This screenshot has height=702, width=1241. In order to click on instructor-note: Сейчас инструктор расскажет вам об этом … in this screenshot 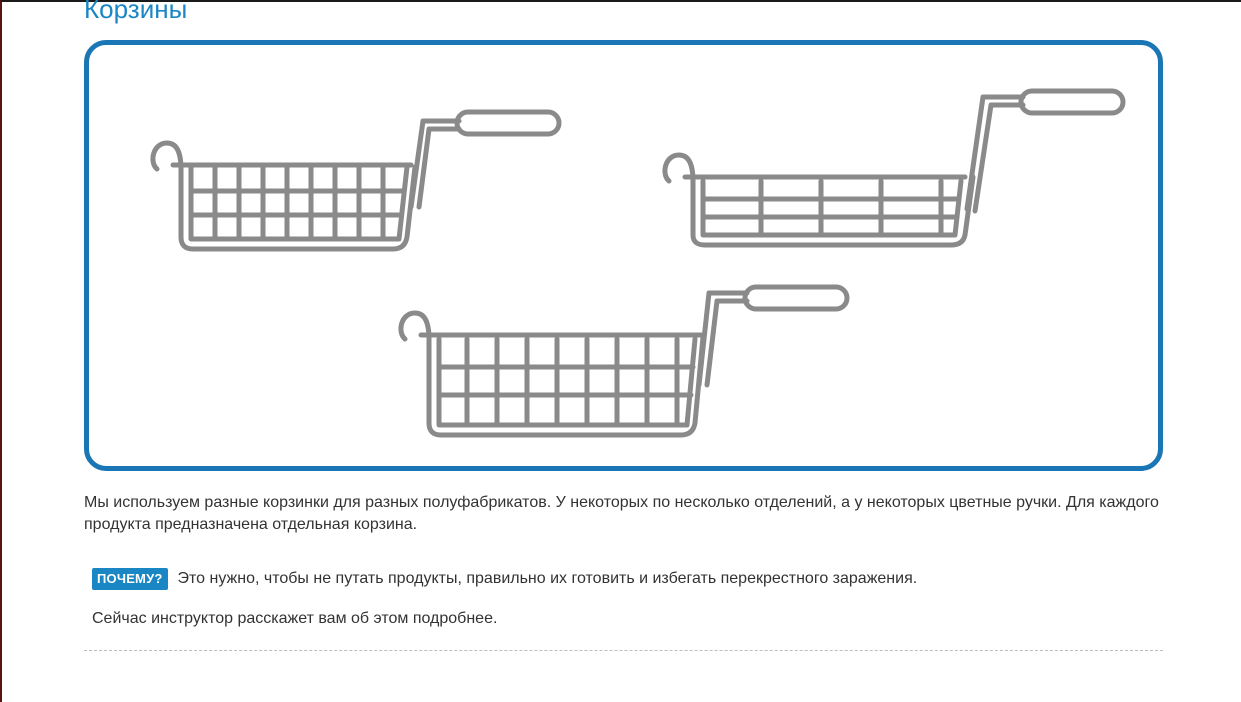, I will do `click(295, 618)`.